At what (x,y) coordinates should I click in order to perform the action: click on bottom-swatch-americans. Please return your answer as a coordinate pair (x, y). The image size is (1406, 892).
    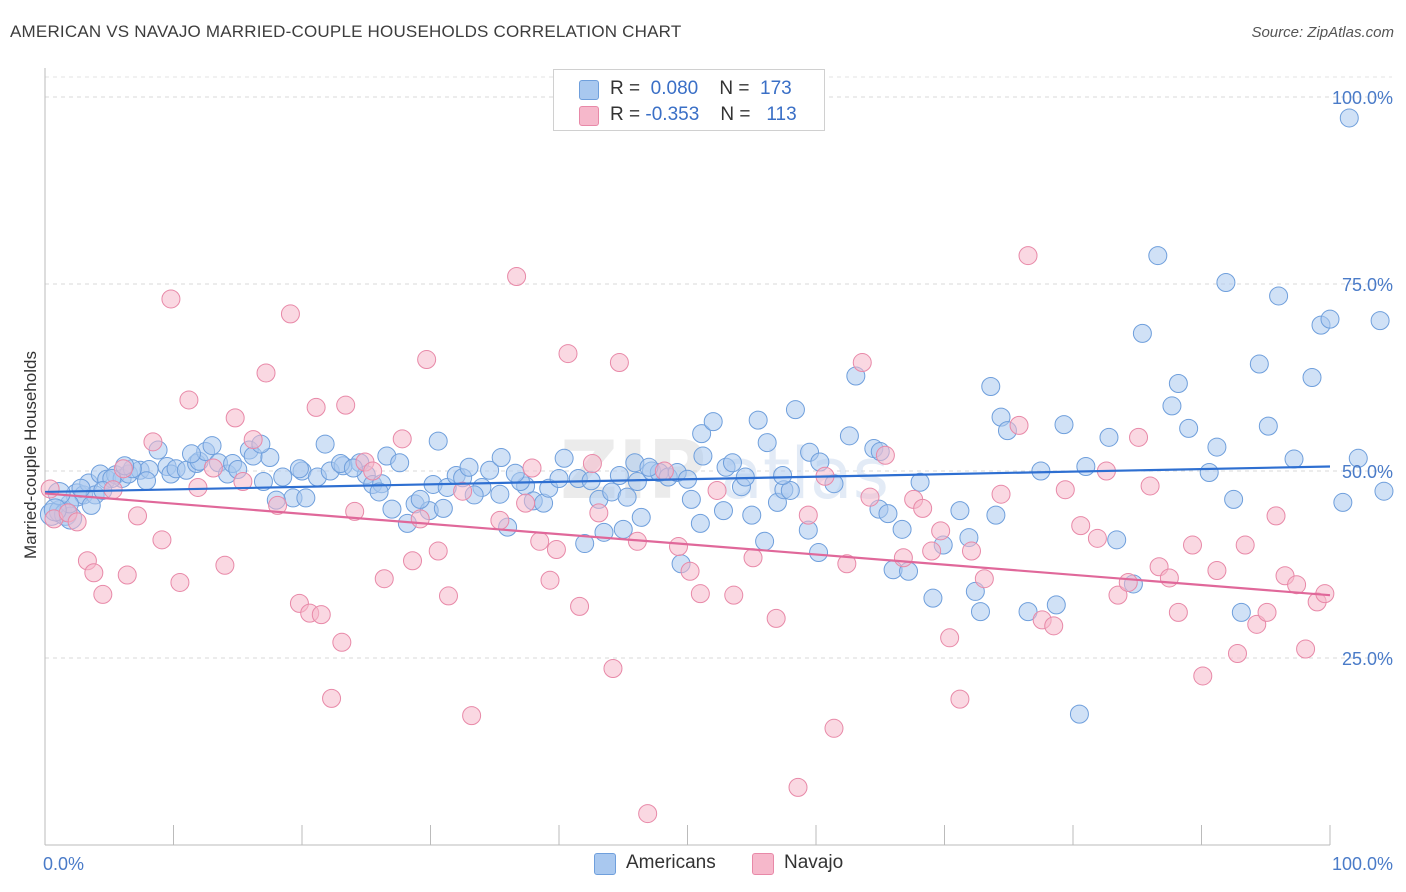
    Looking at the image, I should click on (605, 864).